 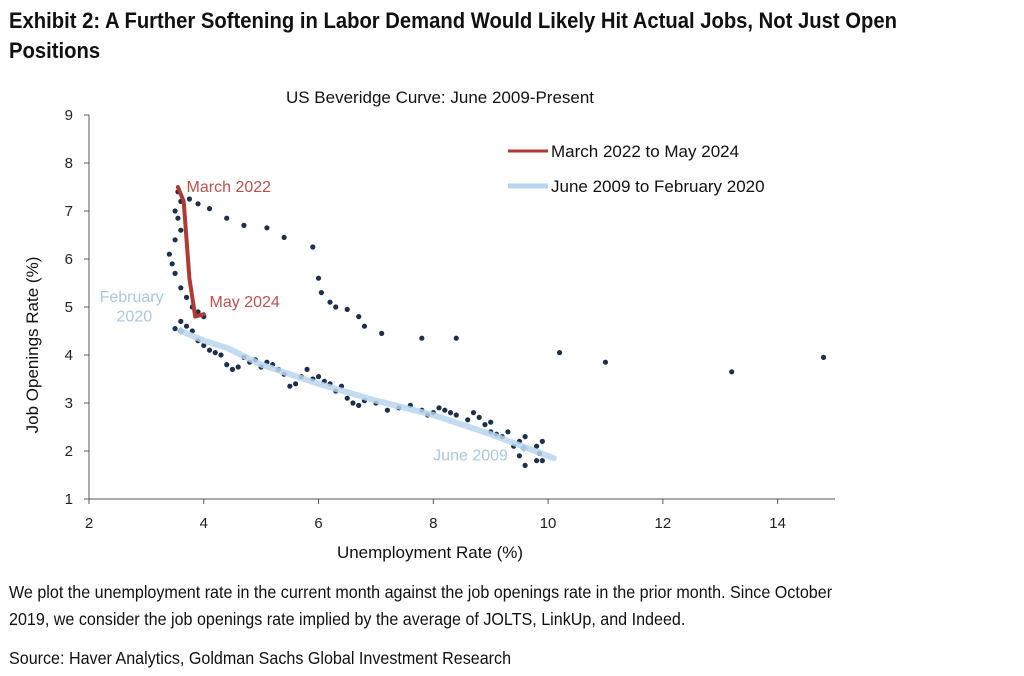 I want to click on series-line-prepandemic, so click(x=367, y=395).